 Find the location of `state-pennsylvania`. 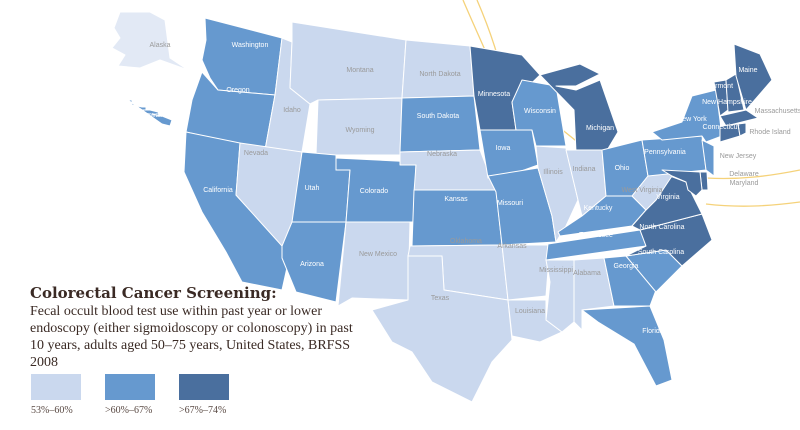

state-pennsylvania is located at coordinates (674, 156).